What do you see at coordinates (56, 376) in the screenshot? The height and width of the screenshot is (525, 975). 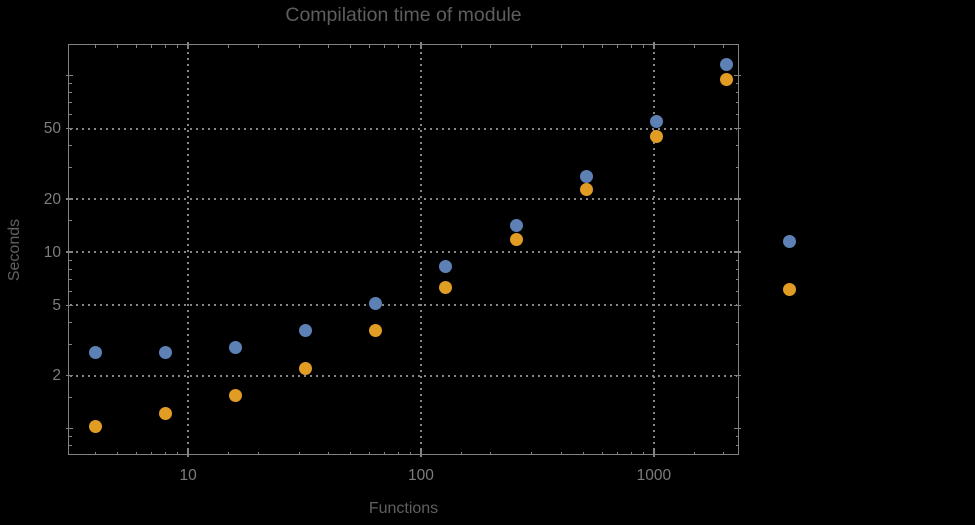 I see `y-tick-label: 2` at bounding box center [56, 376].